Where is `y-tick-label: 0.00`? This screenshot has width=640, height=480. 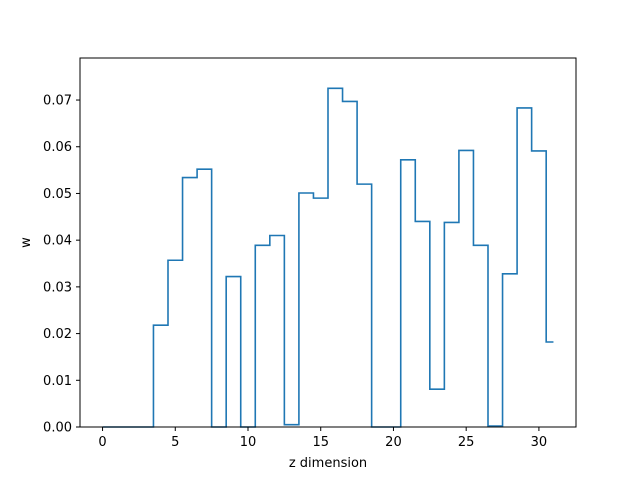
y-tick-label: 0.00 is located at coordinates (57, 428).